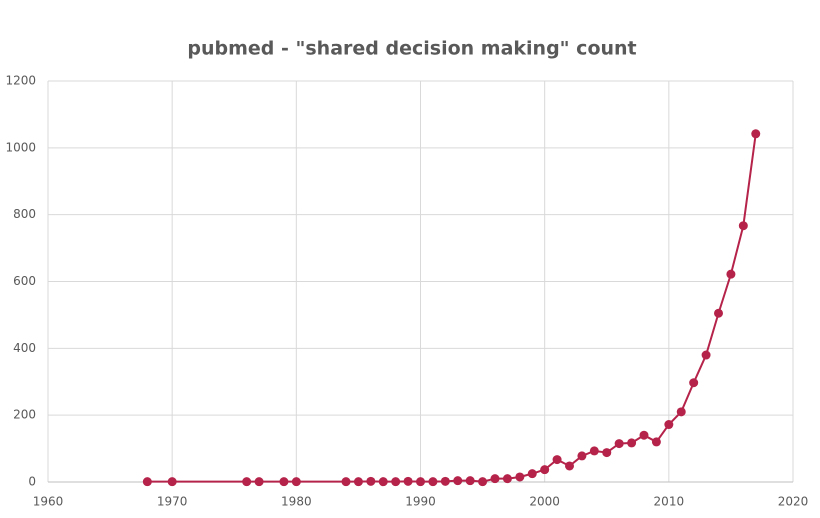 Image resolution: width=820 pixels, height=518 pixels. What do you see at coordinates (411, 49) in the screenshot?
I see `chart-title: pubmed - "shared decision making" count` at bounding box center [411, 49].